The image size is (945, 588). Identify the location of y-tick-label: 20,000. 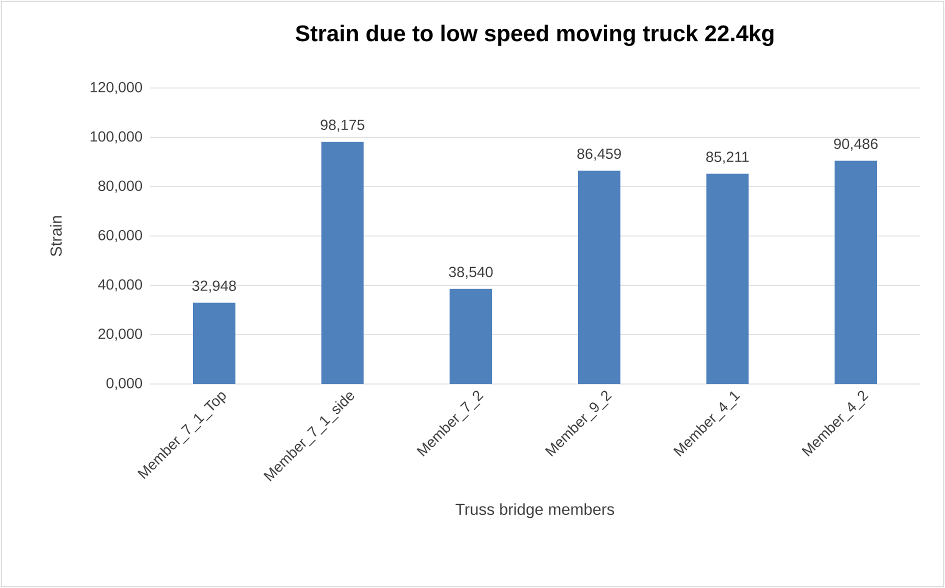
(120, 334).